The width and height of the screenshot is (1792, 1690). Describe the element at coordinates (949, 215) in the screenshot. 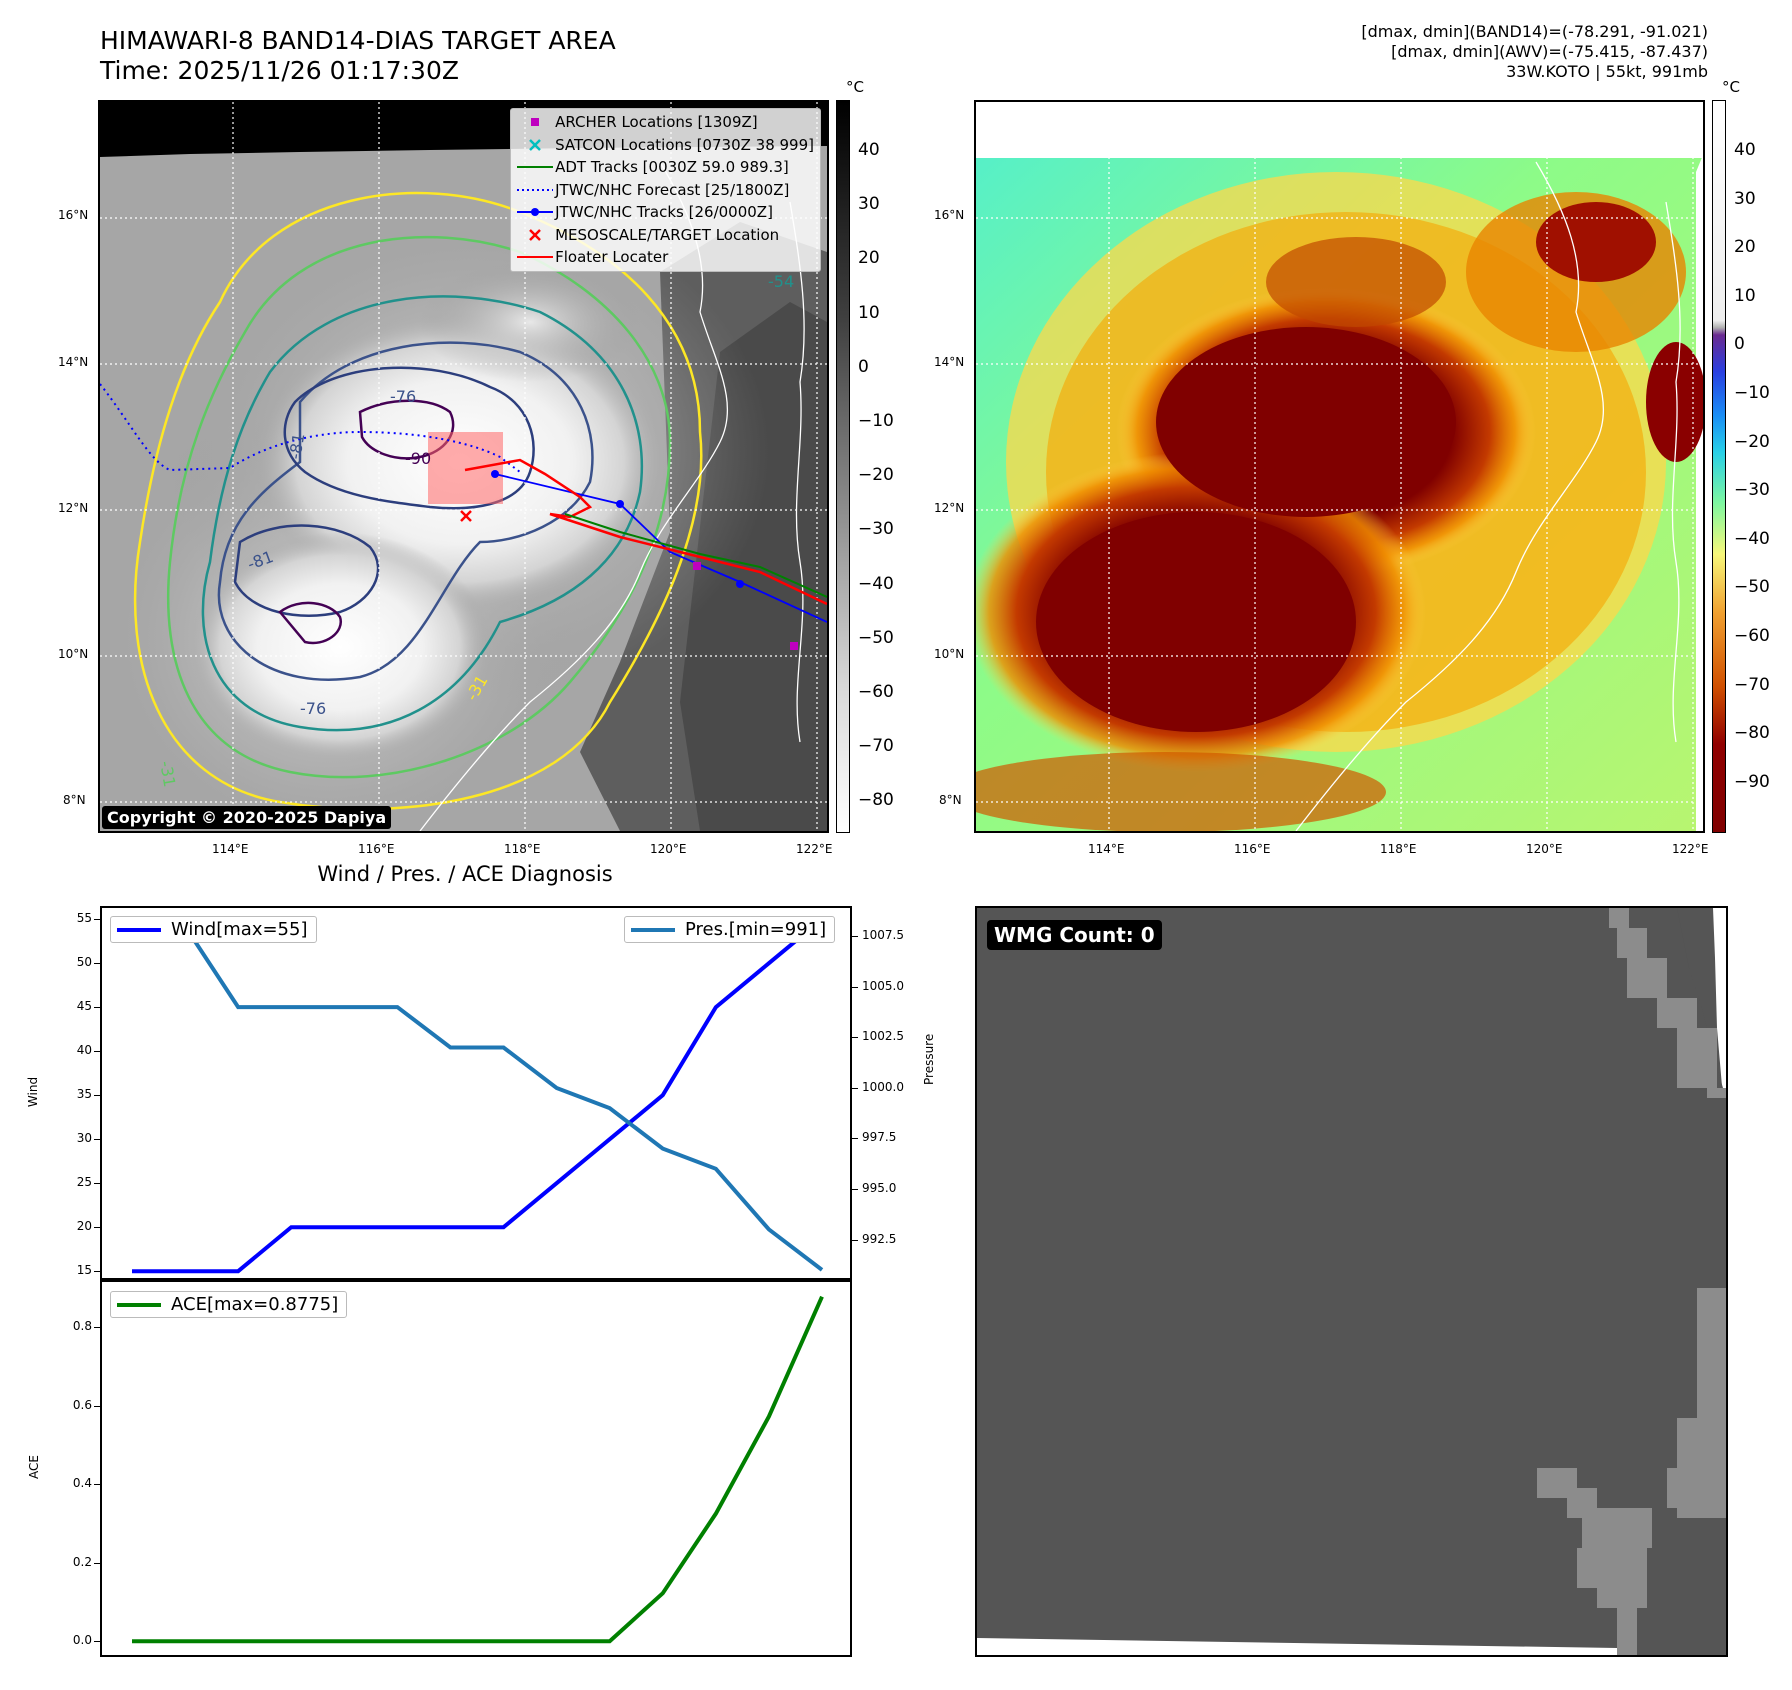

I see `lat-label: 16°N` at that location.